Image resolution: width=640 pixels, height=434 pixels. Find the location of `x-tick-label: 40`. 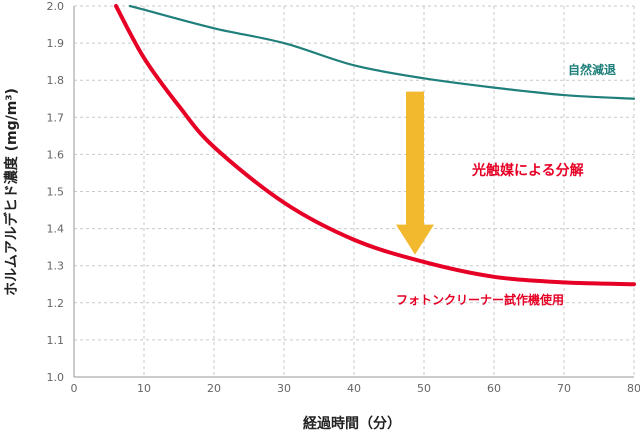

x-tick-label: 40 is located at coordinates (354, 388).